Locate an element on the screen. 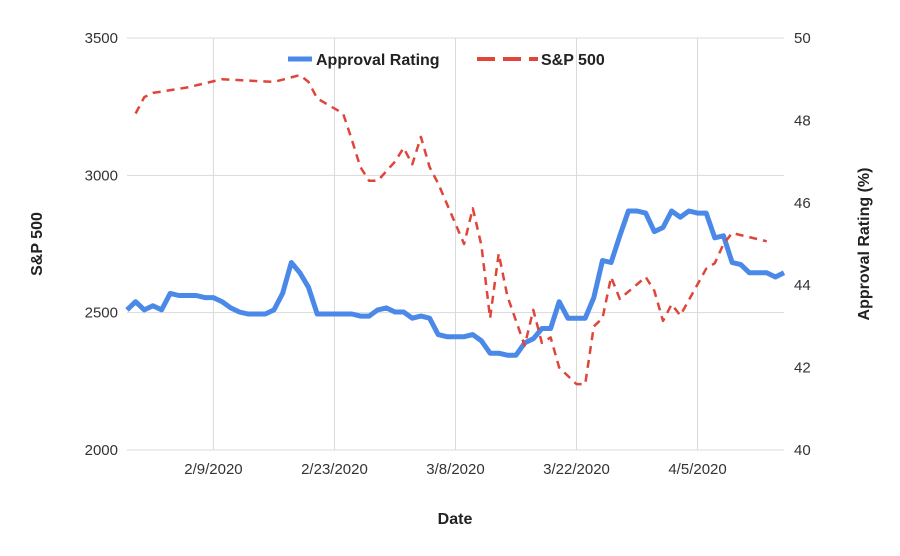 This screenshot has width=900, height=556. y-tick-left: 3000 is located at coordinates (101, 175).